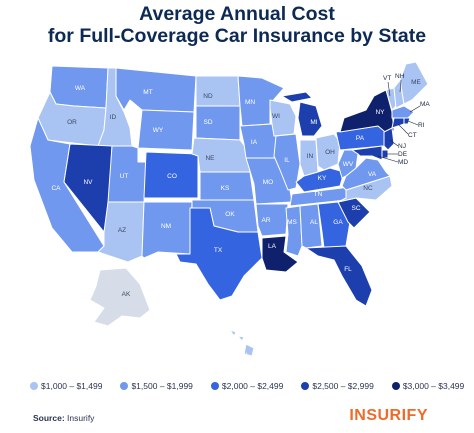 This screenshot has height=433, width=474. I want to click on state-fl, so click(339, 276).